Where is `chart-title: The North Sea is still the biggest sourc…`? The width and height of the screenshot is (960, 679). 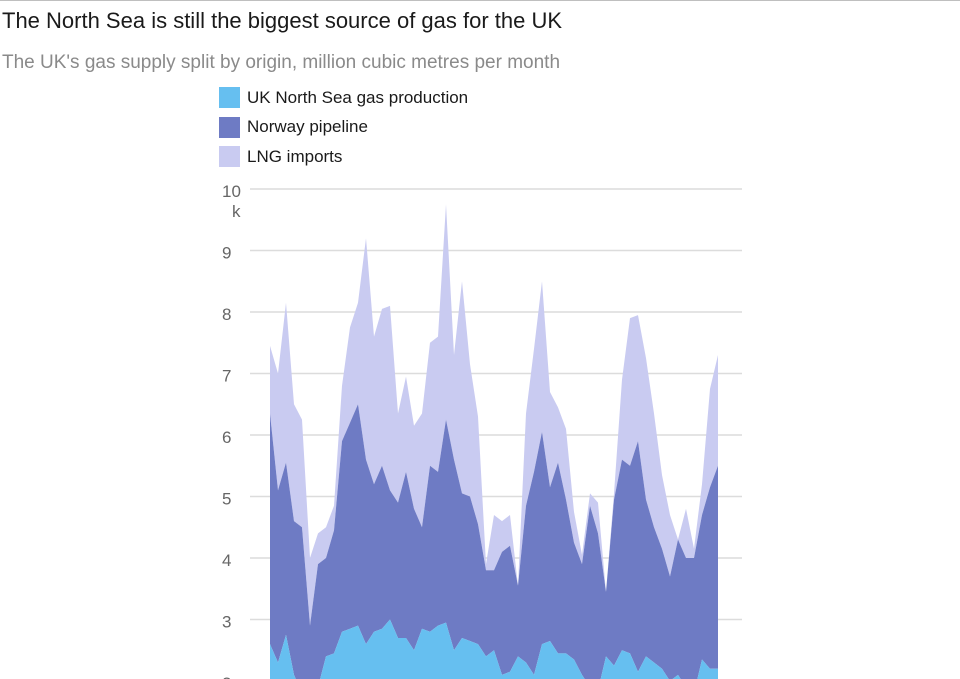
chart-title: The North Sea is still the biggest sourc… is located at coordinates (282, 20).